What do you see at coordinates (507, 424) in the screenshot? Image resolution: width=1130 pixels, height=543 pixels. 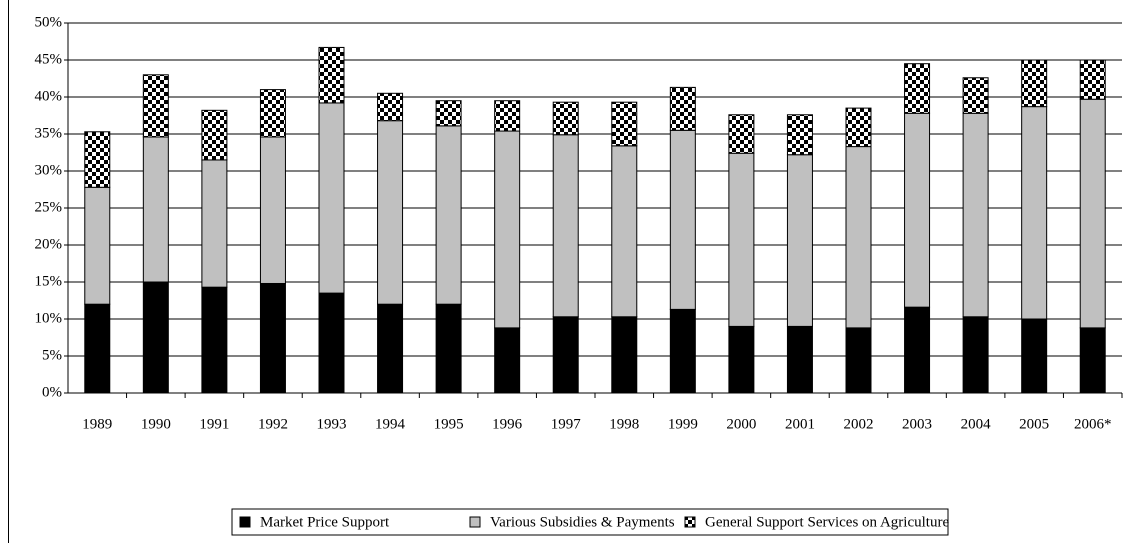 I see `x-tick-label: 1996` at bounding box center [507, 424].